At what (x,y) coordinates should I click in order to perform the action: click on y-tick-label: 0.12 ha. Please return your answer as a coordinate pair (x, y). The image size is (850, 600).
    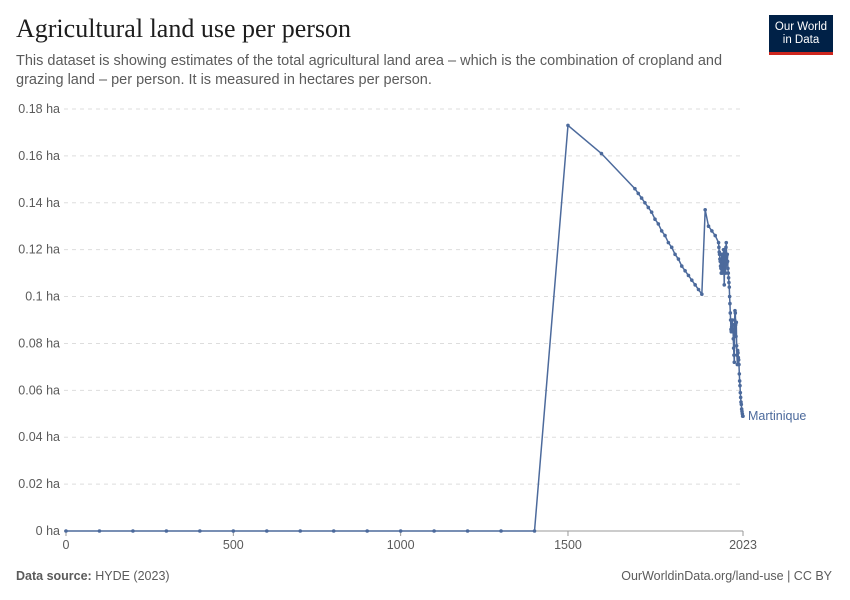
    Looking at the image, I should click on (39, 250).